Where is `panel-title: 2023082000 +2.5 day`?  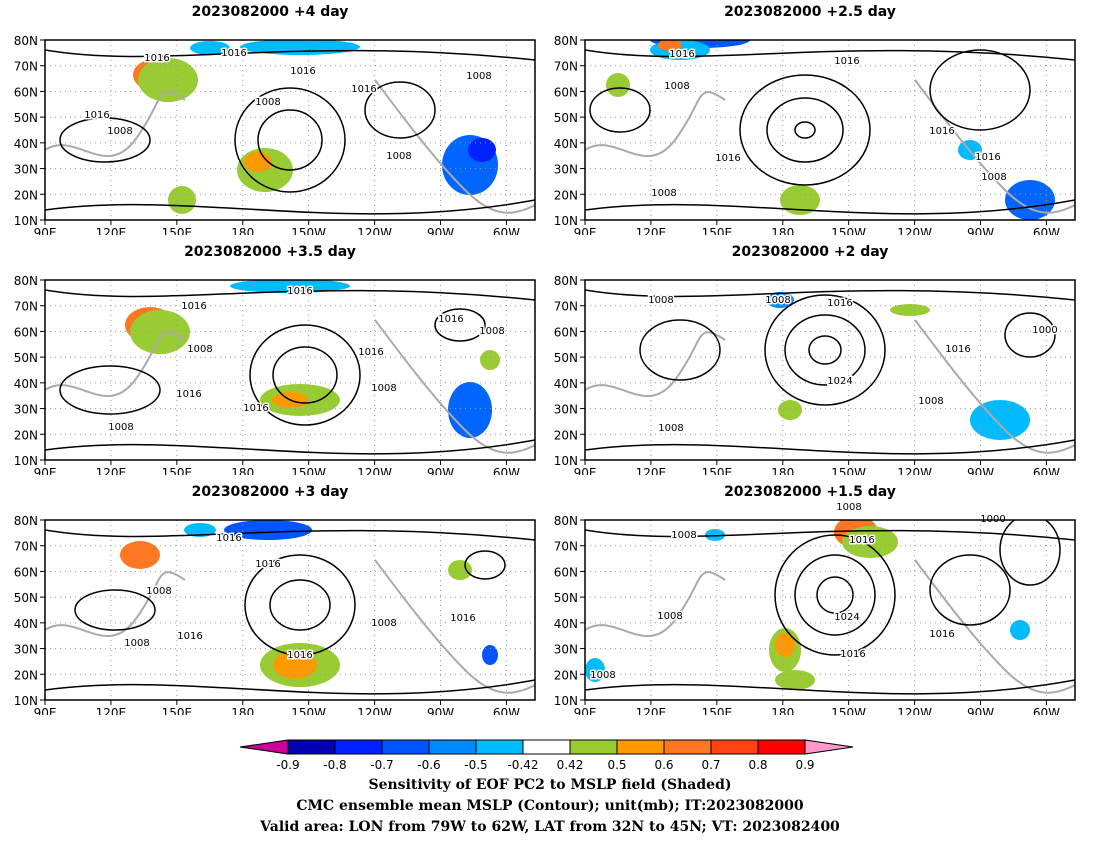
panel-title: 2023082000 +2.5 day is located at coordinates (810, 12).